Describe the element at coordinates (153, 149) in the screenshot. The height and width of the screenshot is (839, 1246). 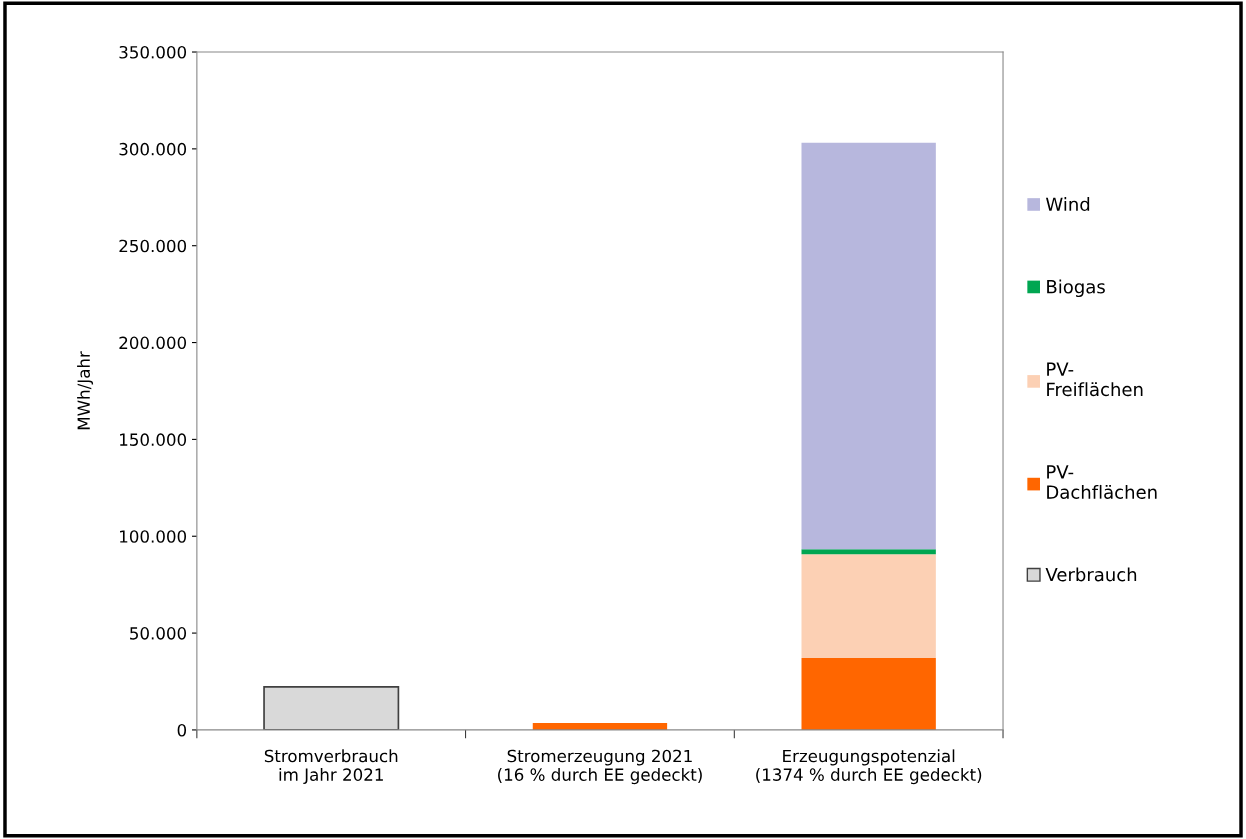
I see `y-tick-label: 300.000` at that location.